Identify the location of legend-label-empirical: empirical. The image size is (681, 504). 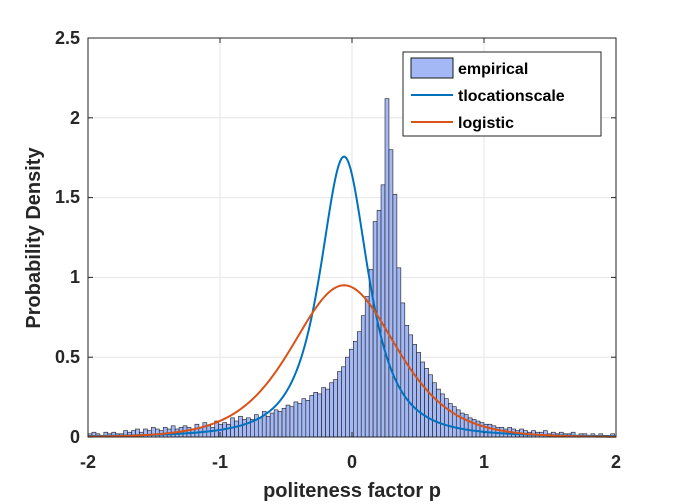
(493, 69).